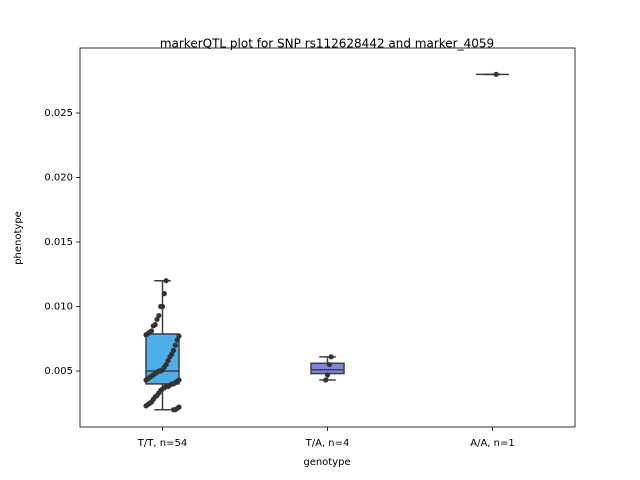  I want to click on y-axis-label: phenotype, so click(18, 238).